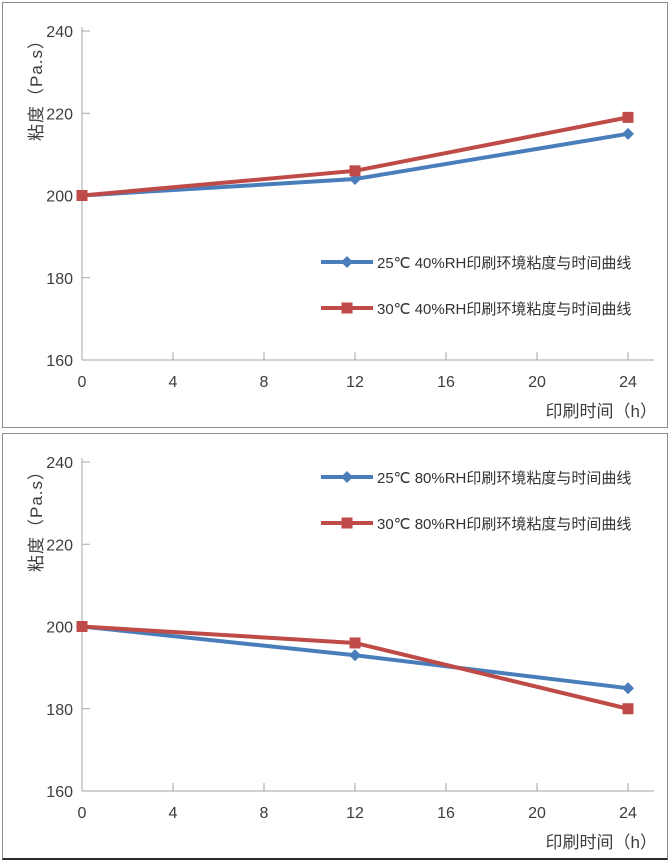 This screenshot has height=862, width=671. What do you see at coordinates (504, 309) in the screenshot?
I see `legend-label: 30℃ 40%RH印刷环境粘度与时间曲线` at bounding box center [504, 309].